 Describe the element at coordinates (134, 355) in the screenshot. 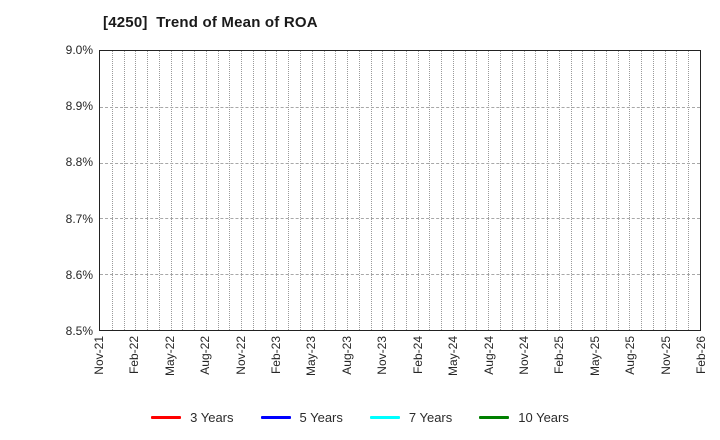

I see `x-tick-label: Feb-22` at that location.